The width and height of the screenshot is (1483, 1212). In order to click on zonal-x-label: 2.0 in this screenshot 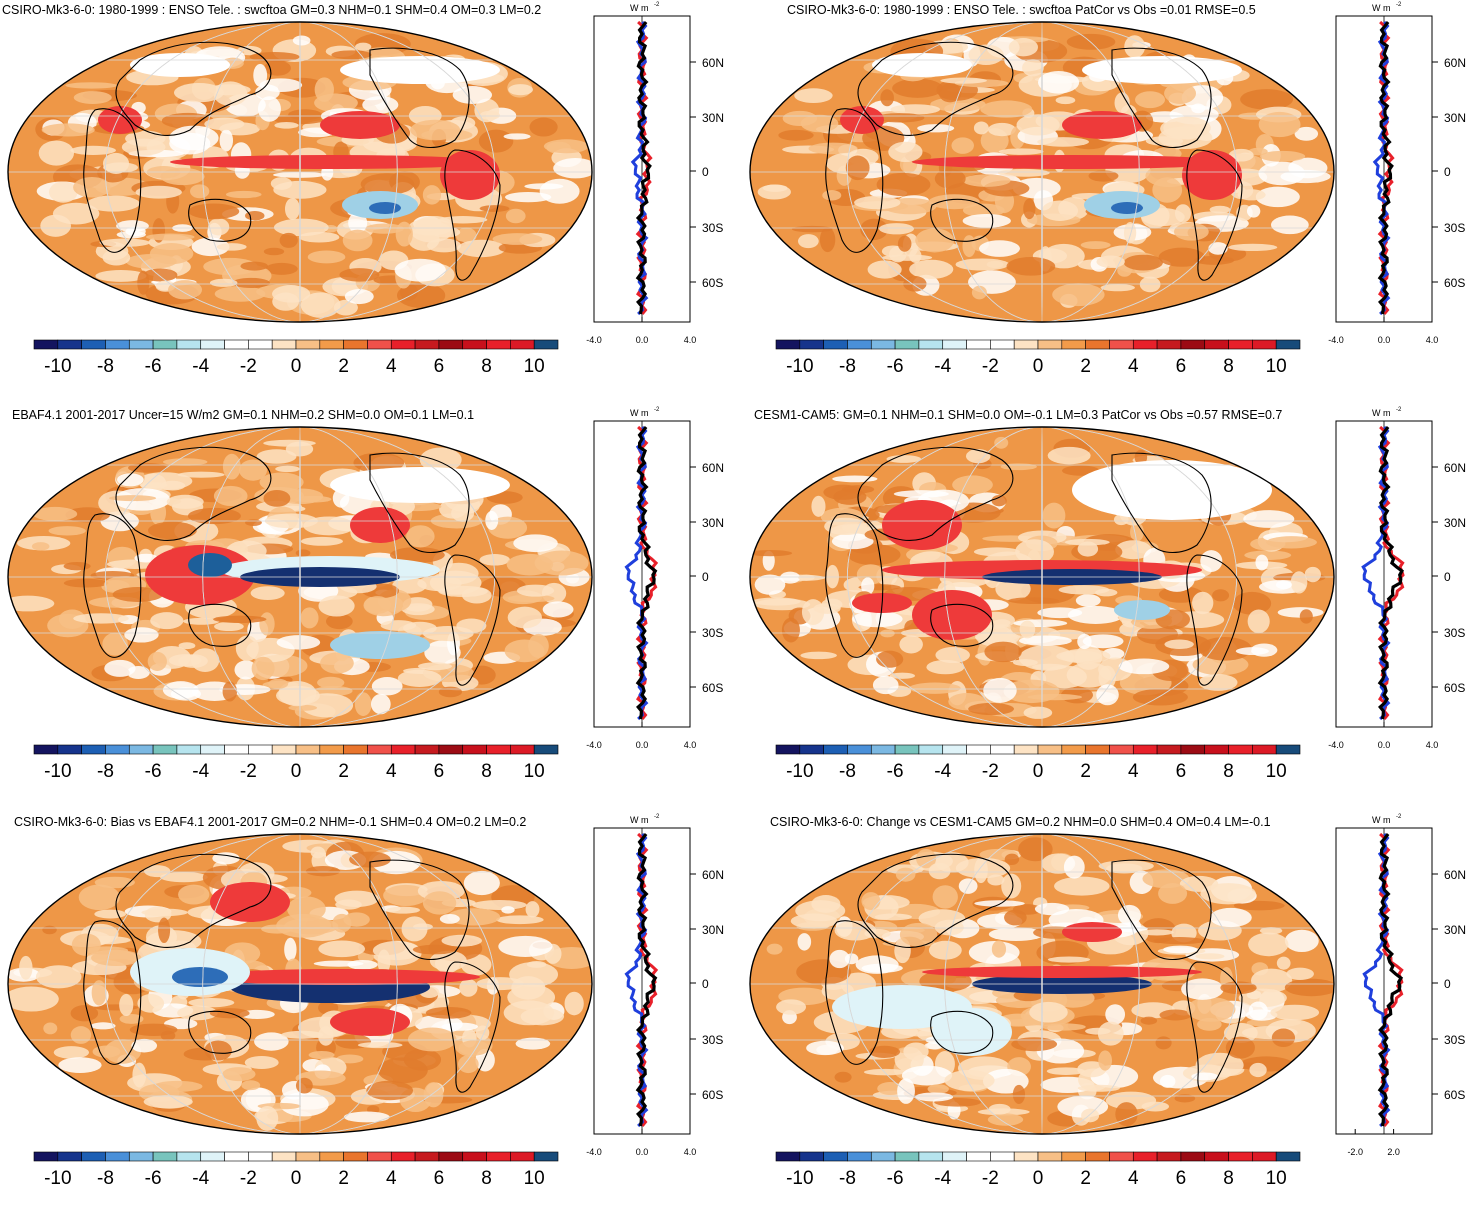, I will do `click(1393, 1152)`.